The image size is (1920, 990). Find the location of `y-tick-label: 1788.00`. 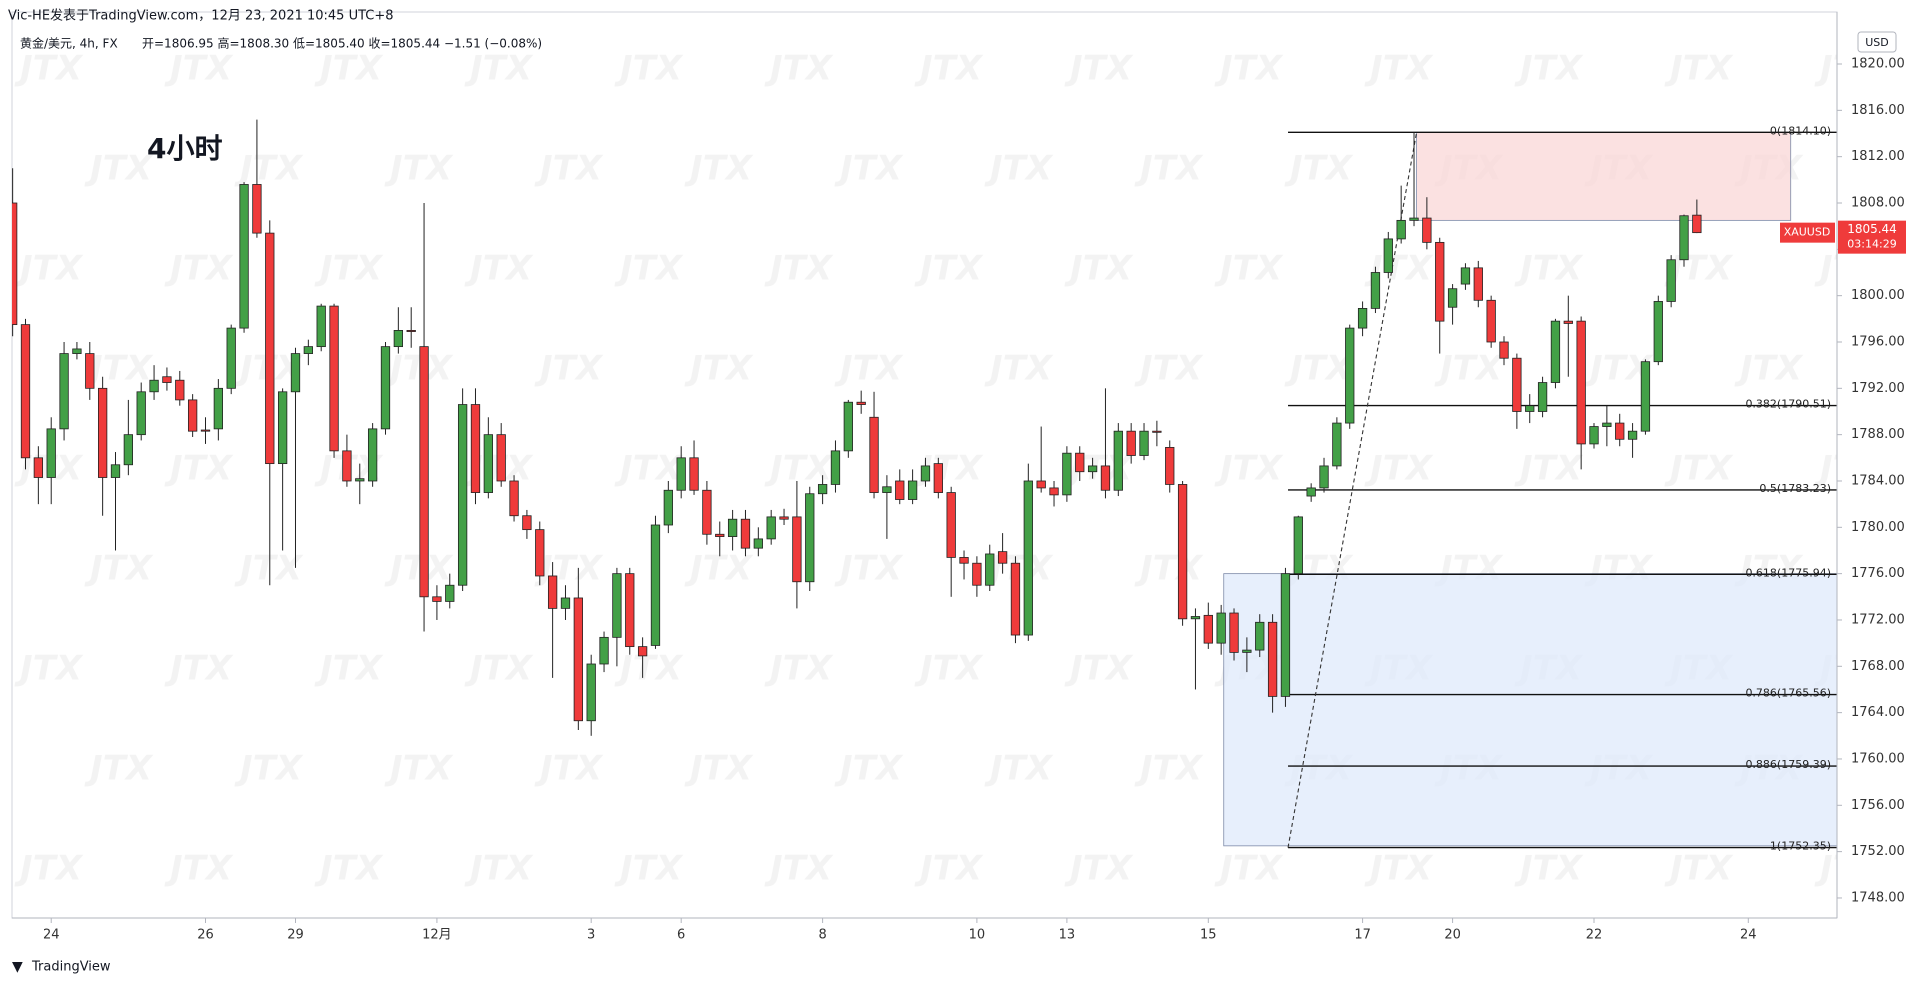

y-tick-label: 1788.00 is located at coordinates (1878, 434).